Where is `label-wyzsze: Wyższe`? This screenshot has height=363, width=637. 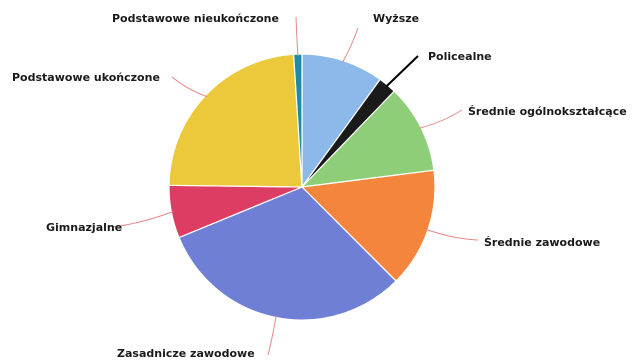 label-wyzsze: Wyższe is located at coordinates (396, 18).